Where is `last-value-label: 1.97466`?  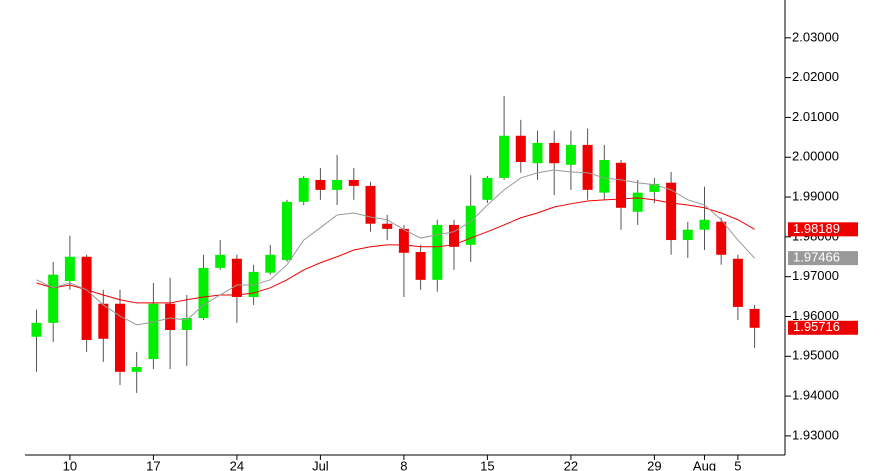
last-value-label: 1.97466 is located at coordinates (816, 257).